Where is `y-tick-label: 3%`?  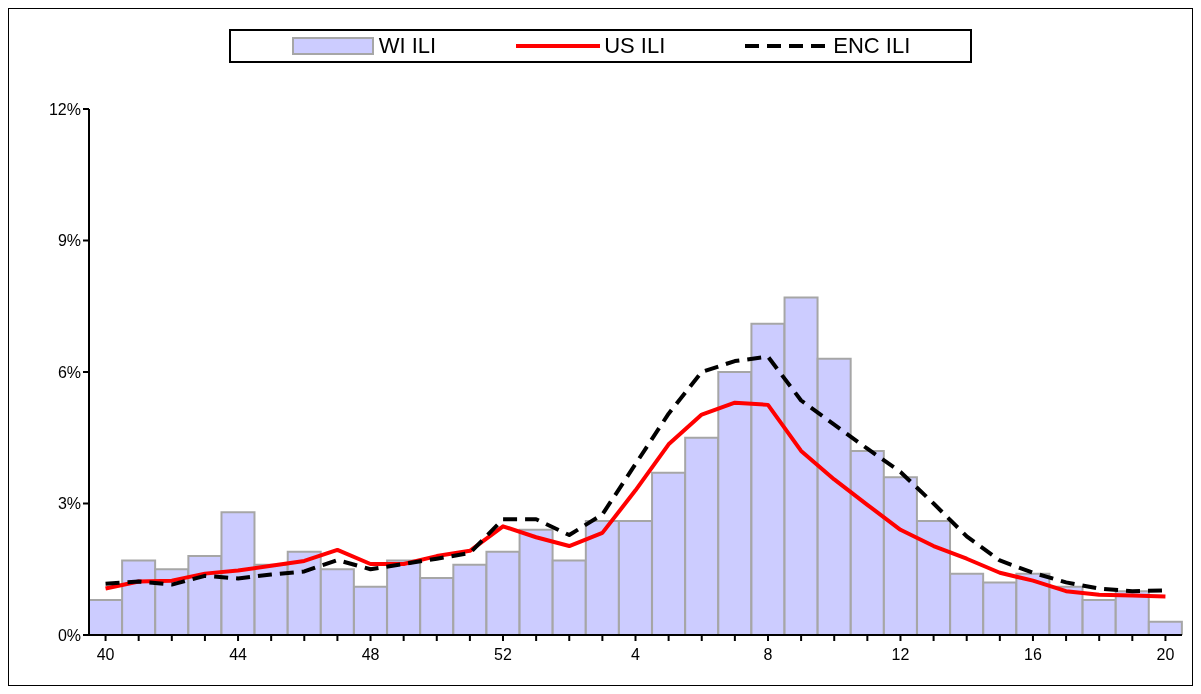
y-tick-label: 3% is located at coordinates (69, 504).